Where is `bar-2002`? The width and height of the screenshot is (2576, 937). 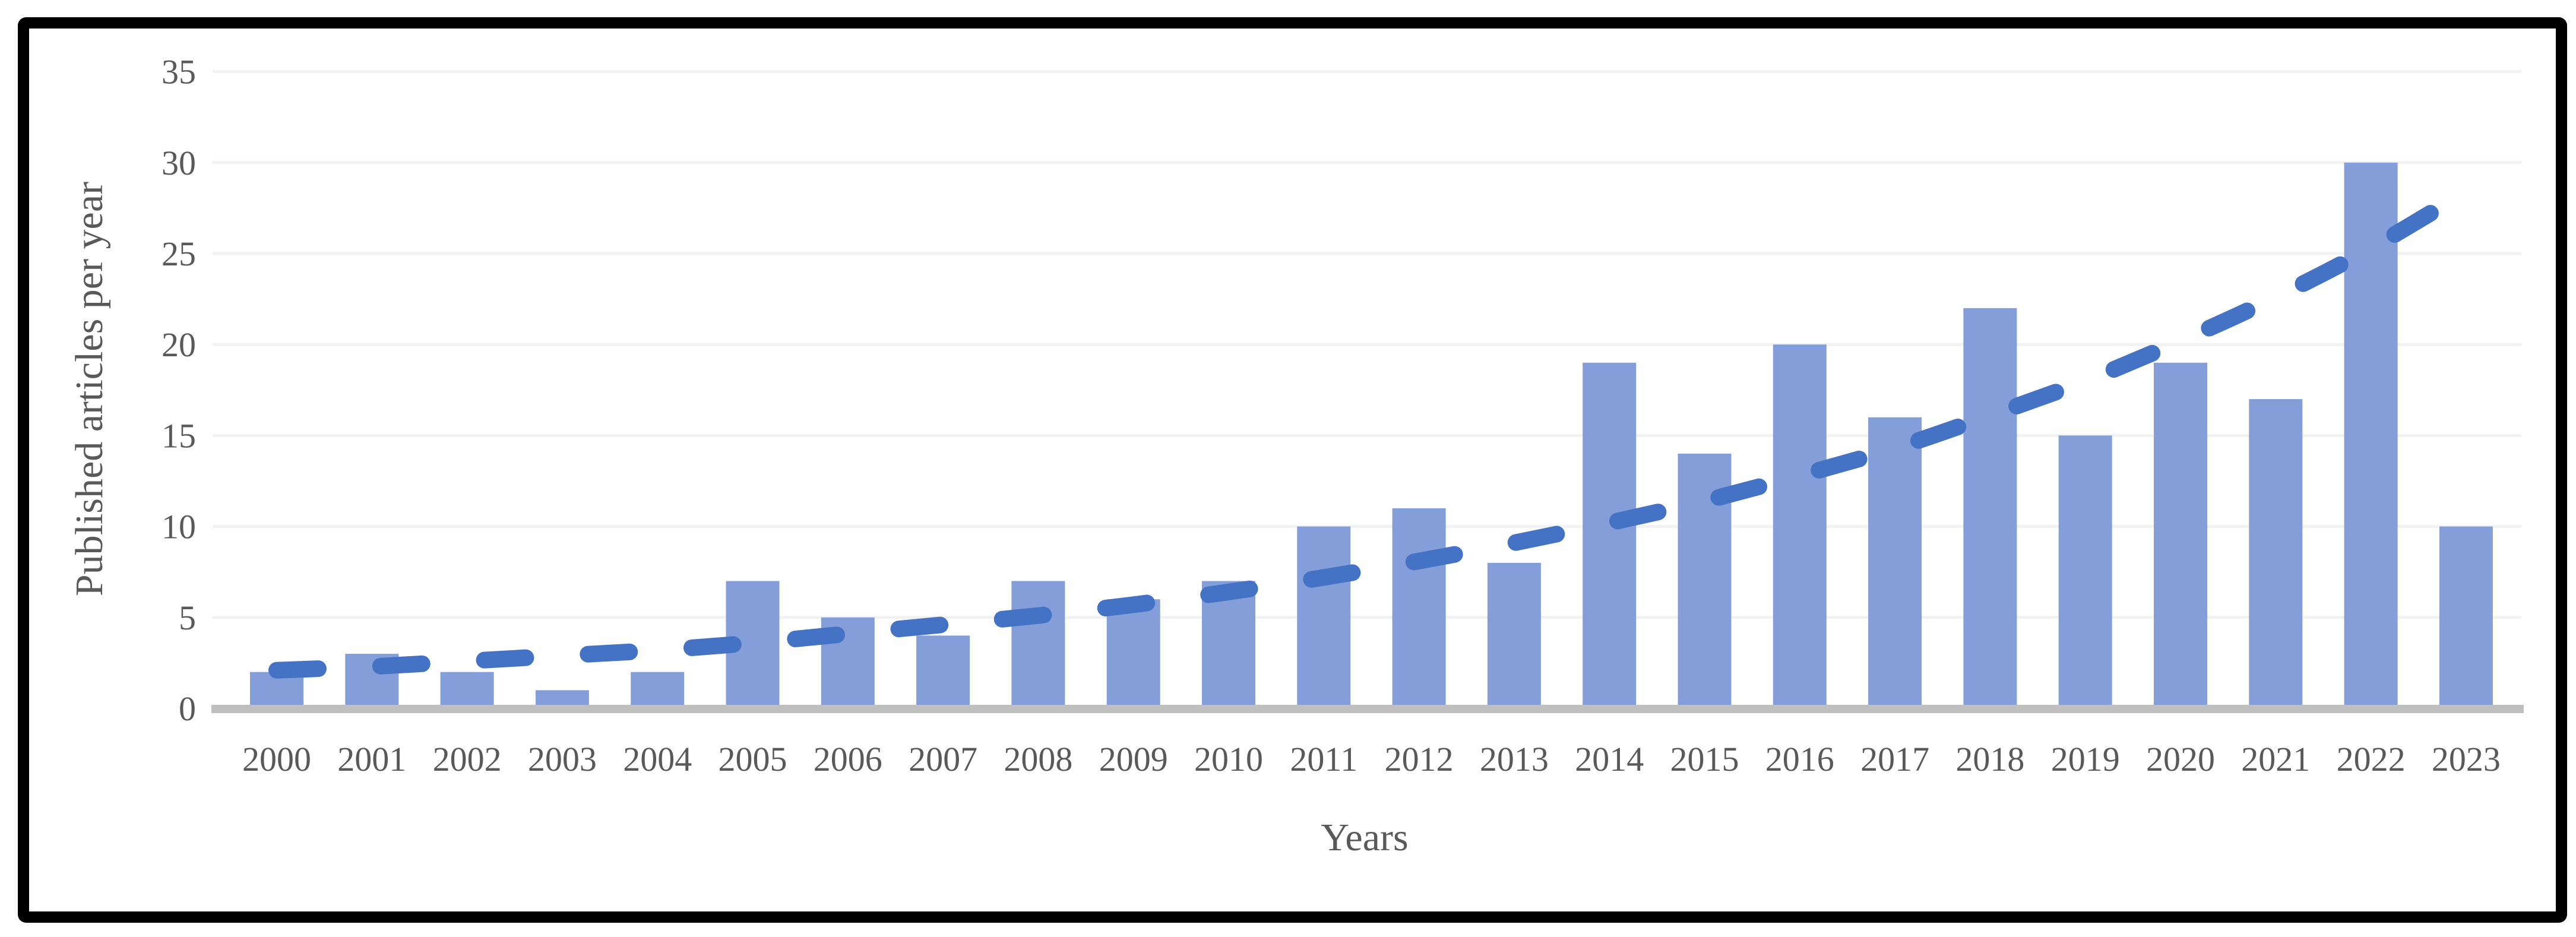
bar-2002 is located at coordinates (467, 690).